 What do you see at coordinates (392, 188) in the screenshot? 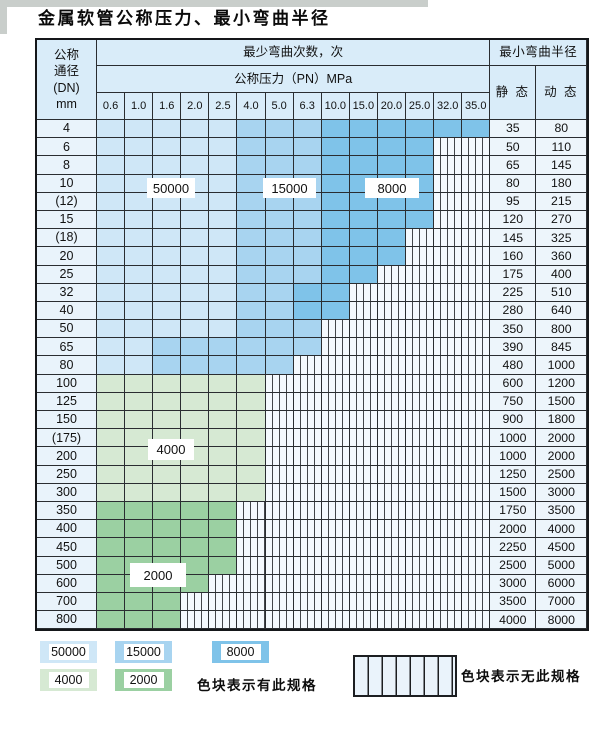
I see `zone-label-8000: 8000` at bounding box center [392, 188].